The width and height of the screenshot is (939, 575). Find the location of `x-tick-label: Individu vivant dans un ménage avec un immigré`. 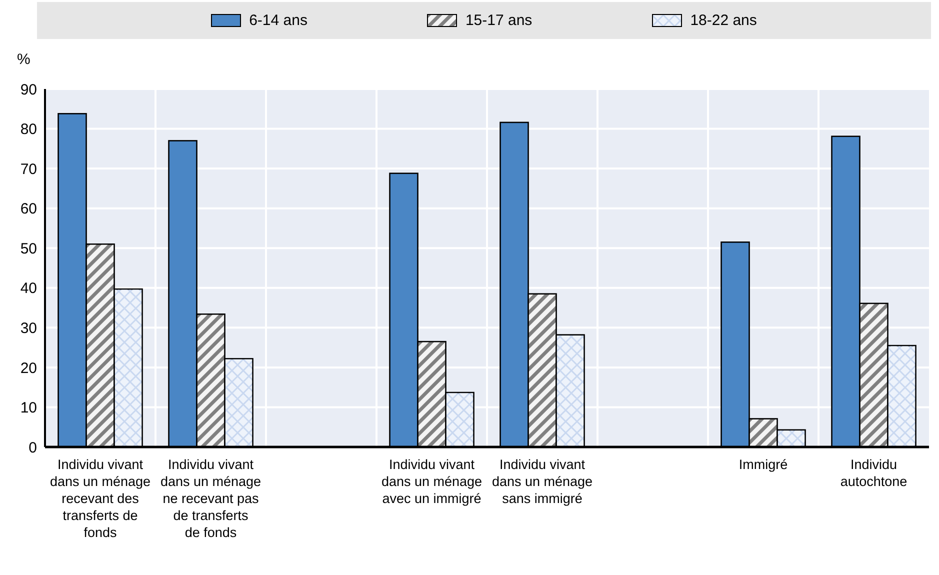

x-tick-label: Individu vivant dans un ménage avec un immigré is located at coordinates (431, 481).